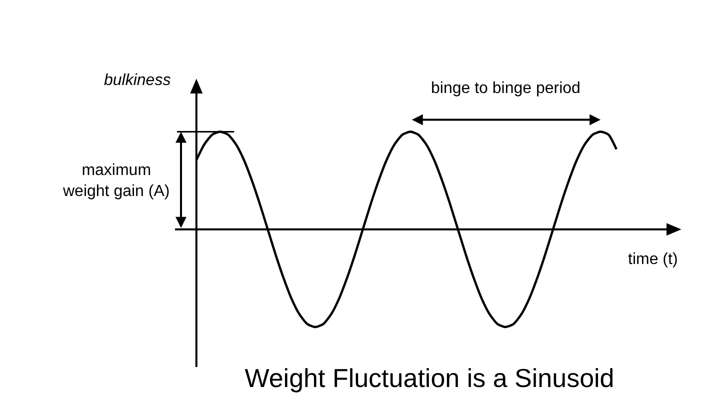 This screenshot has width=728, height=420. What do you see at coordinates (653, 259) in the screenshot?
I see `x-axis-title: time (t)` at bounding box center [653, 259].